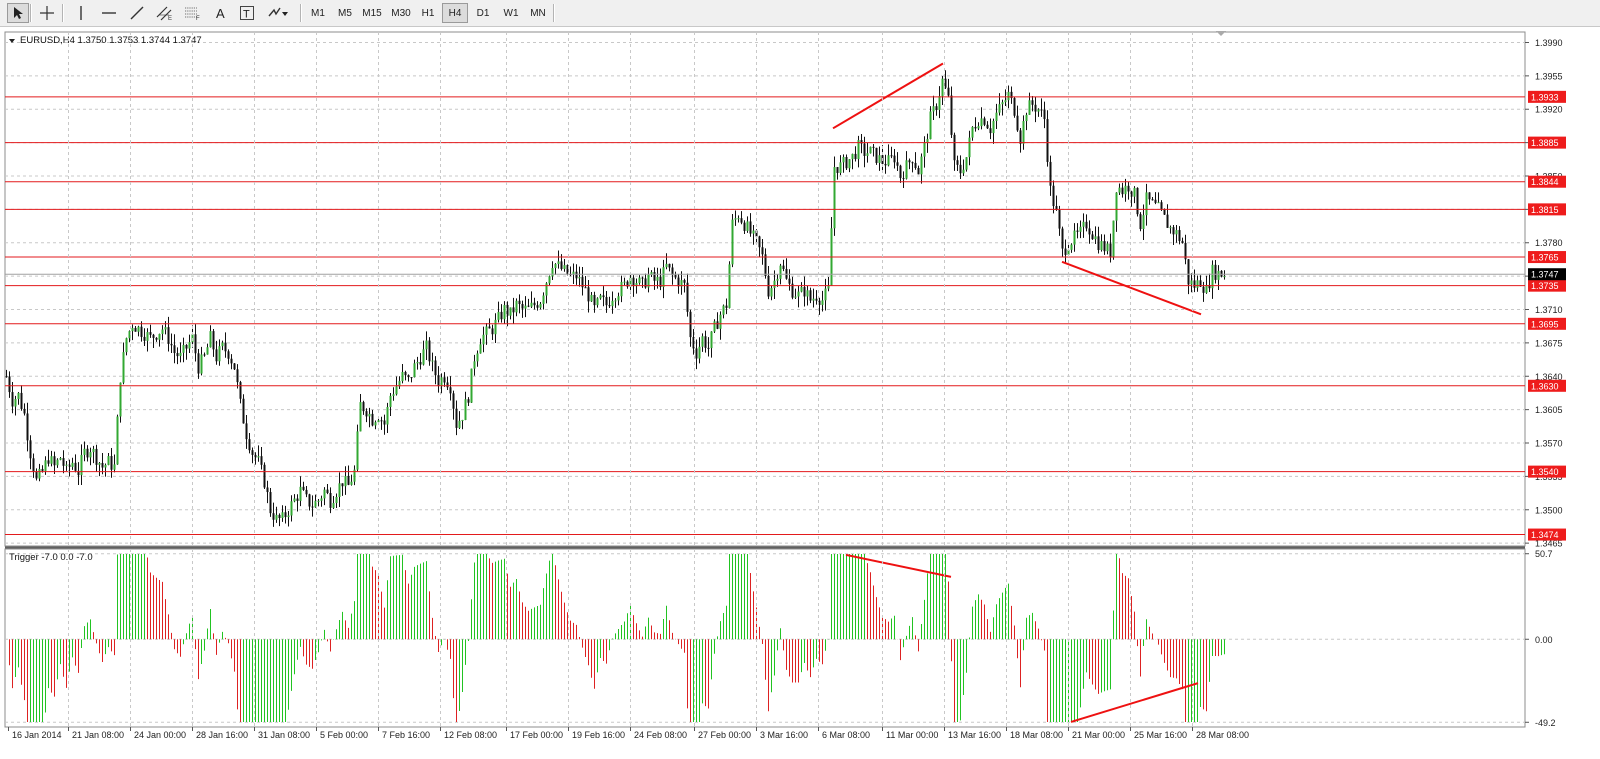 This screenshot has height=759, width=1600. I want to click on crosshair-icon, so click(47, 13).